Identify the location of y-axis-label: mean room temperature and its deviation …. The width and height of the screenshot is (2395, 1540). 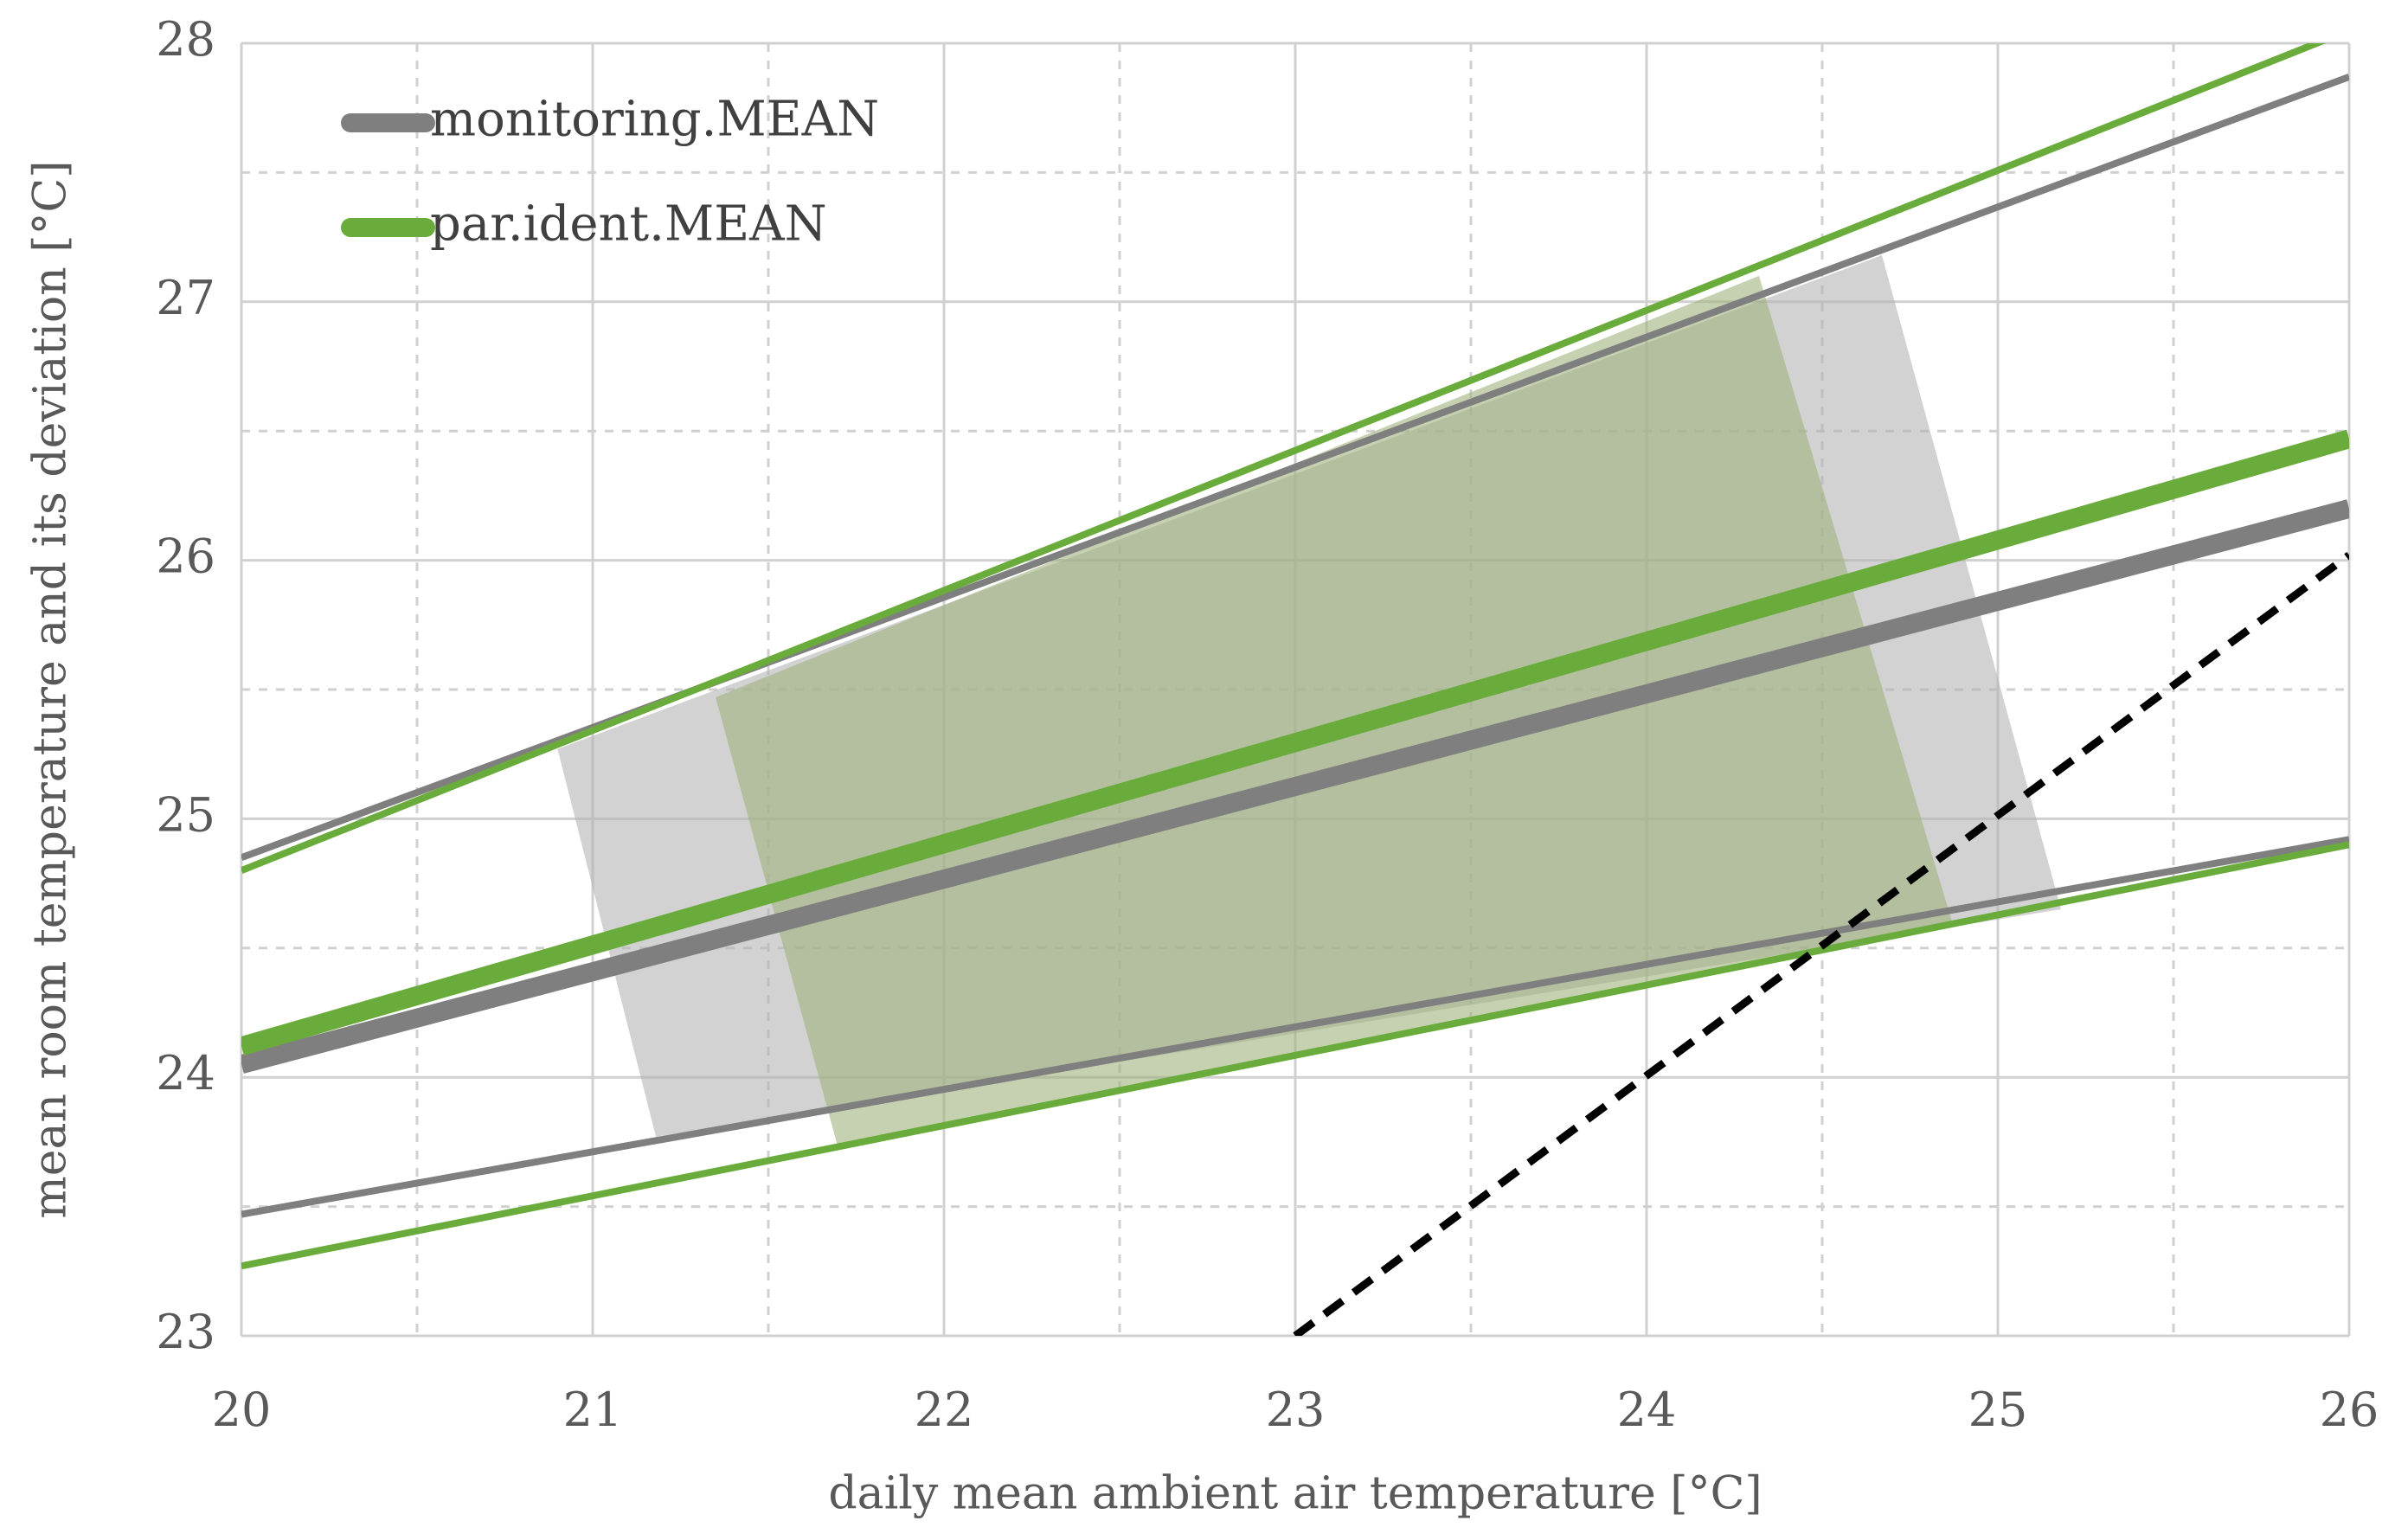
(51, 689).